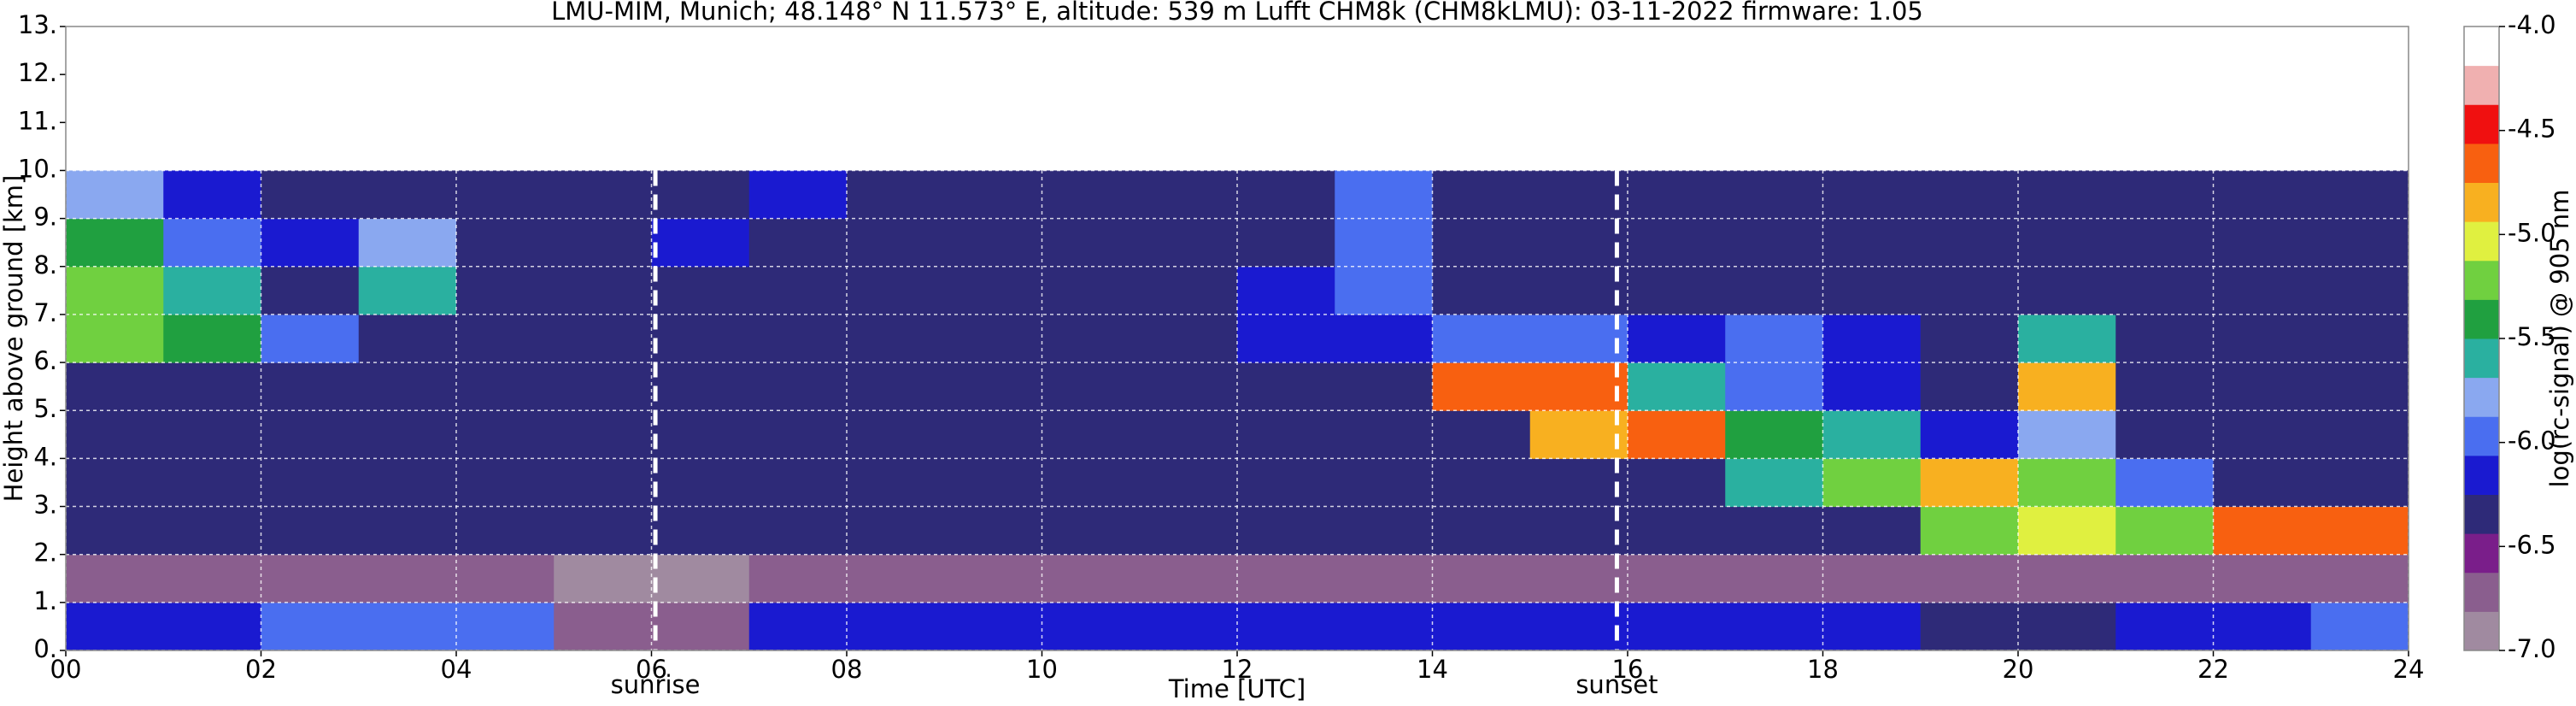 The height and width of the screenshot is (706, 2576). Describe the element at coordinates (2559, 339) in the screenshot. I see `colorbar-label: log(rc-signal) @ 905 nm` at that location.